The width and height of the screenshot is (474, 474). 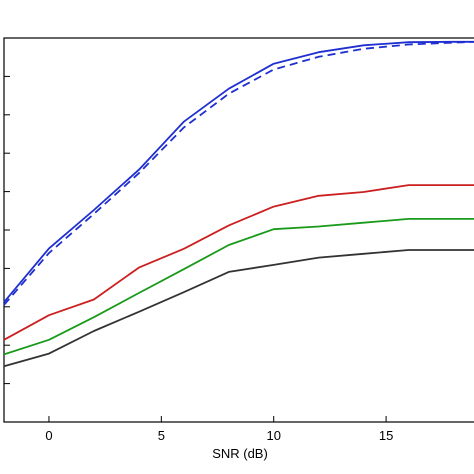 I want to click on x-tick-label: 10, so click(x=273, y=435).